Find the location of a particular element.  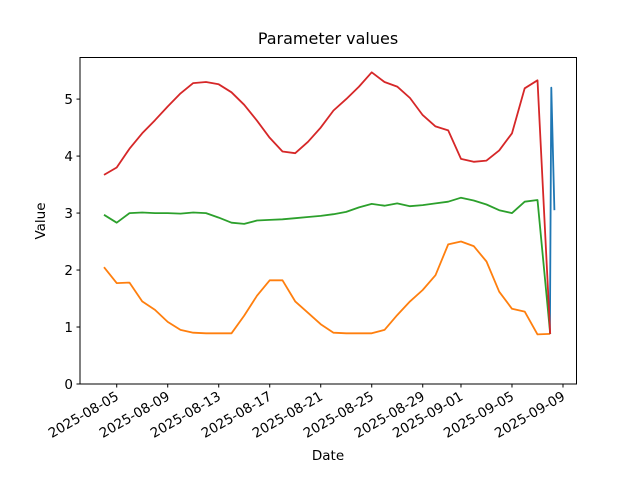

x-axis-label: Date is located at coordinates (328, 456).